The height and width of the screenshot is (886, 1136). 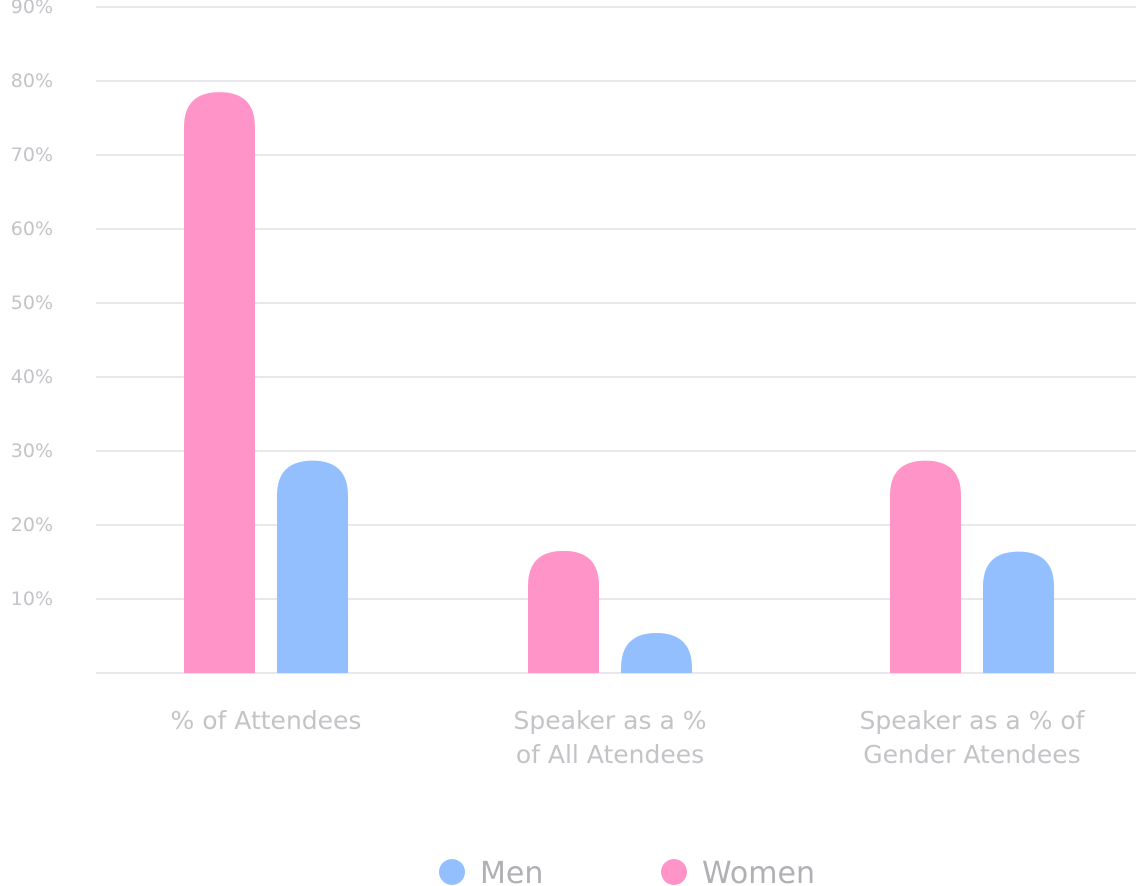 I want to click on legend-label-men: Men, so click(x=511, y=871).